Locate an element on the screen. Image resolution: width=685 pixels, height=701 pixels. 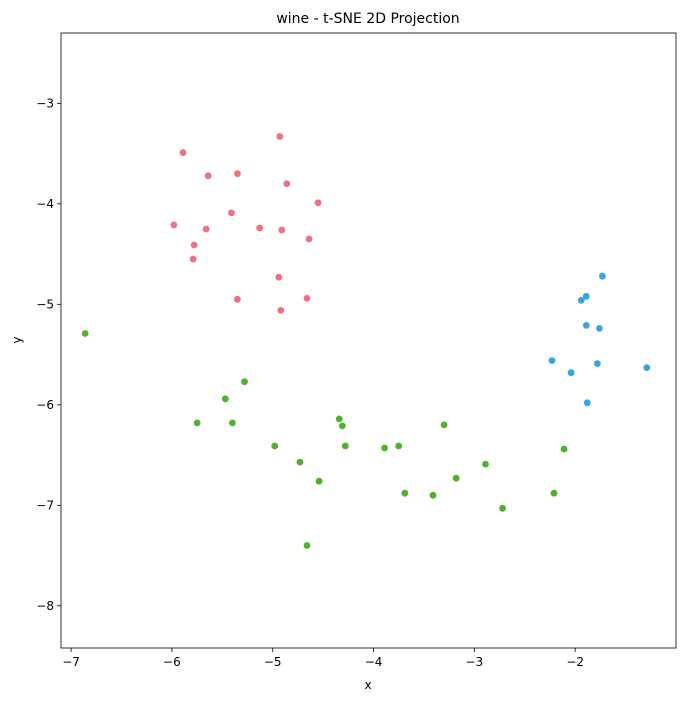
y-tick-label: −5 is located at coordinates (45, 304).